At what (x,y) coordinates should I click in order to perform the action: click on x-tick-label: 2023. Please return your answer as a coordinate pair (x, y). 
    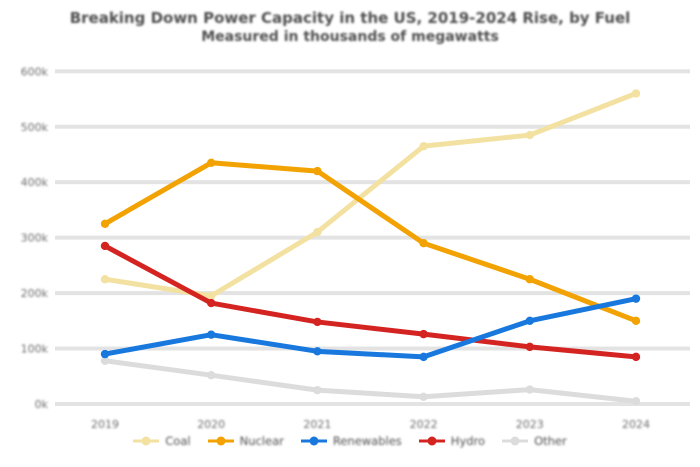
    Looking at the image, I should click on (530, 424).